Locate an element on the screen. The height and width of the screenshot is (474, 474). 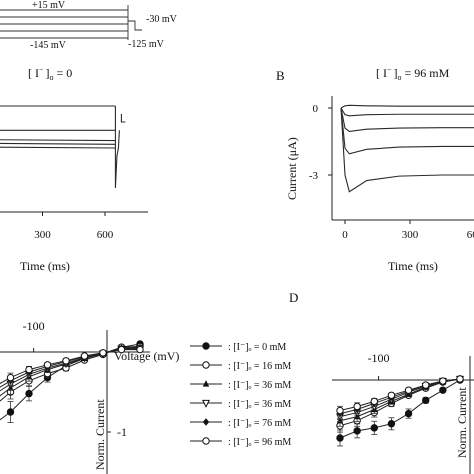
legend-label: : [I⁻]ₒ = 76 mM is located at coordinates (259, 423).